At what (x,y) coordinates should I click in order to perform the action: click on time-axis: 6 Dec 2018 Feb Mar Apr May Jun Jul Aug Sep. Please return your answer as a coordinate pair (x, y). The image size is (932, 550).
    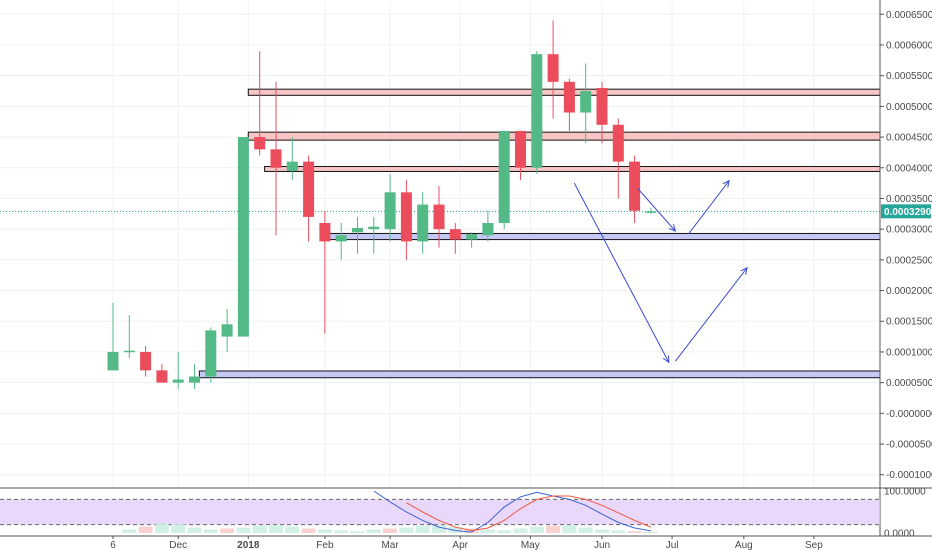
    Looking at the image, I should click on (466, 542).